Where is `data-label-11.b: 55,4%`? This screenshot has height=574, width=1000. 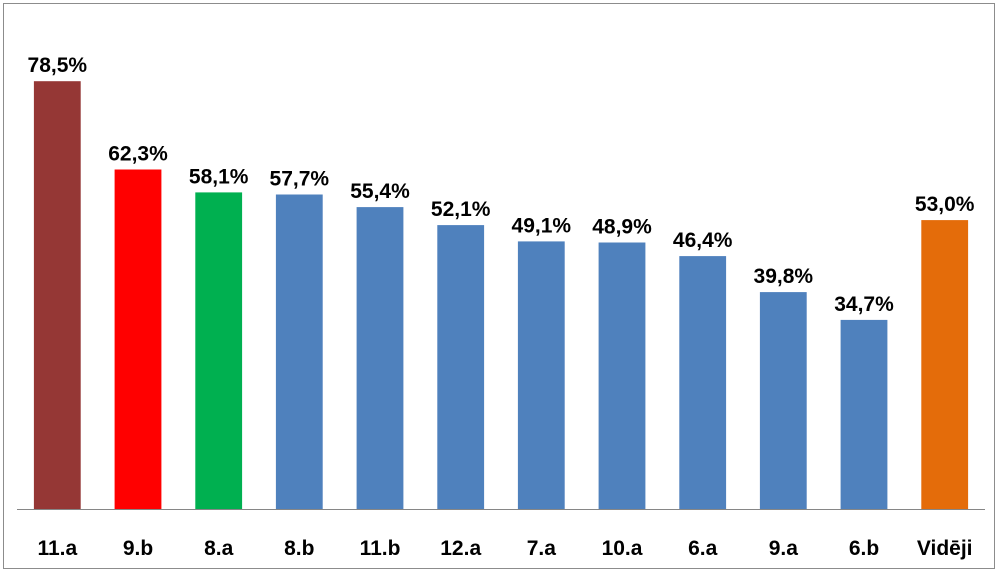 data-label-11.b: 55,4% is located at coordinates (380, 191).